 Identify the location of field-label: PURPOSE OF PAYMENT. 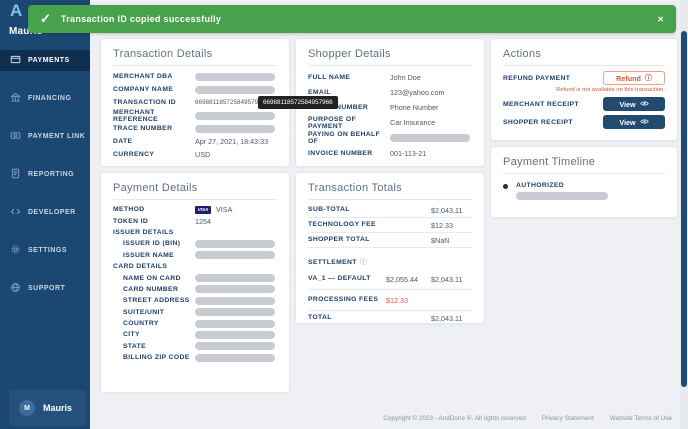
(332, 122).